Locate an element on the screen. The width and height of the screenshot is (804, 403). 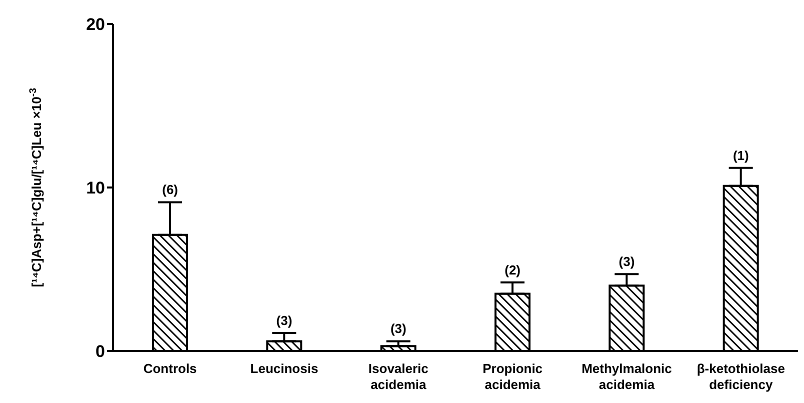
y-tick-label: 20 is located at coordinates (95, 24).